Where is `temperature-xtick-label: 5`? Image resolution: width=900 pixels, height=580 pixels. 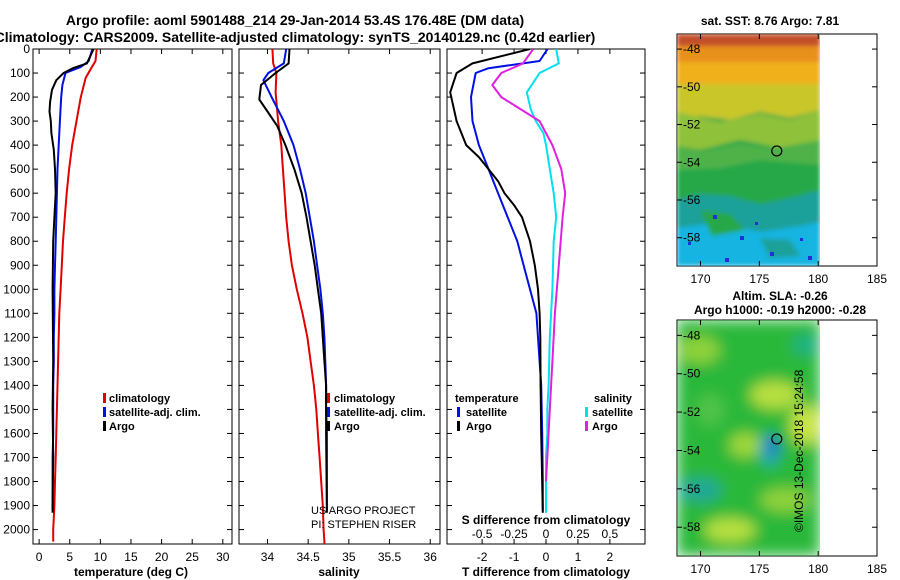
temperature-xtick-label: 5 is located at coordinates (69, 557).